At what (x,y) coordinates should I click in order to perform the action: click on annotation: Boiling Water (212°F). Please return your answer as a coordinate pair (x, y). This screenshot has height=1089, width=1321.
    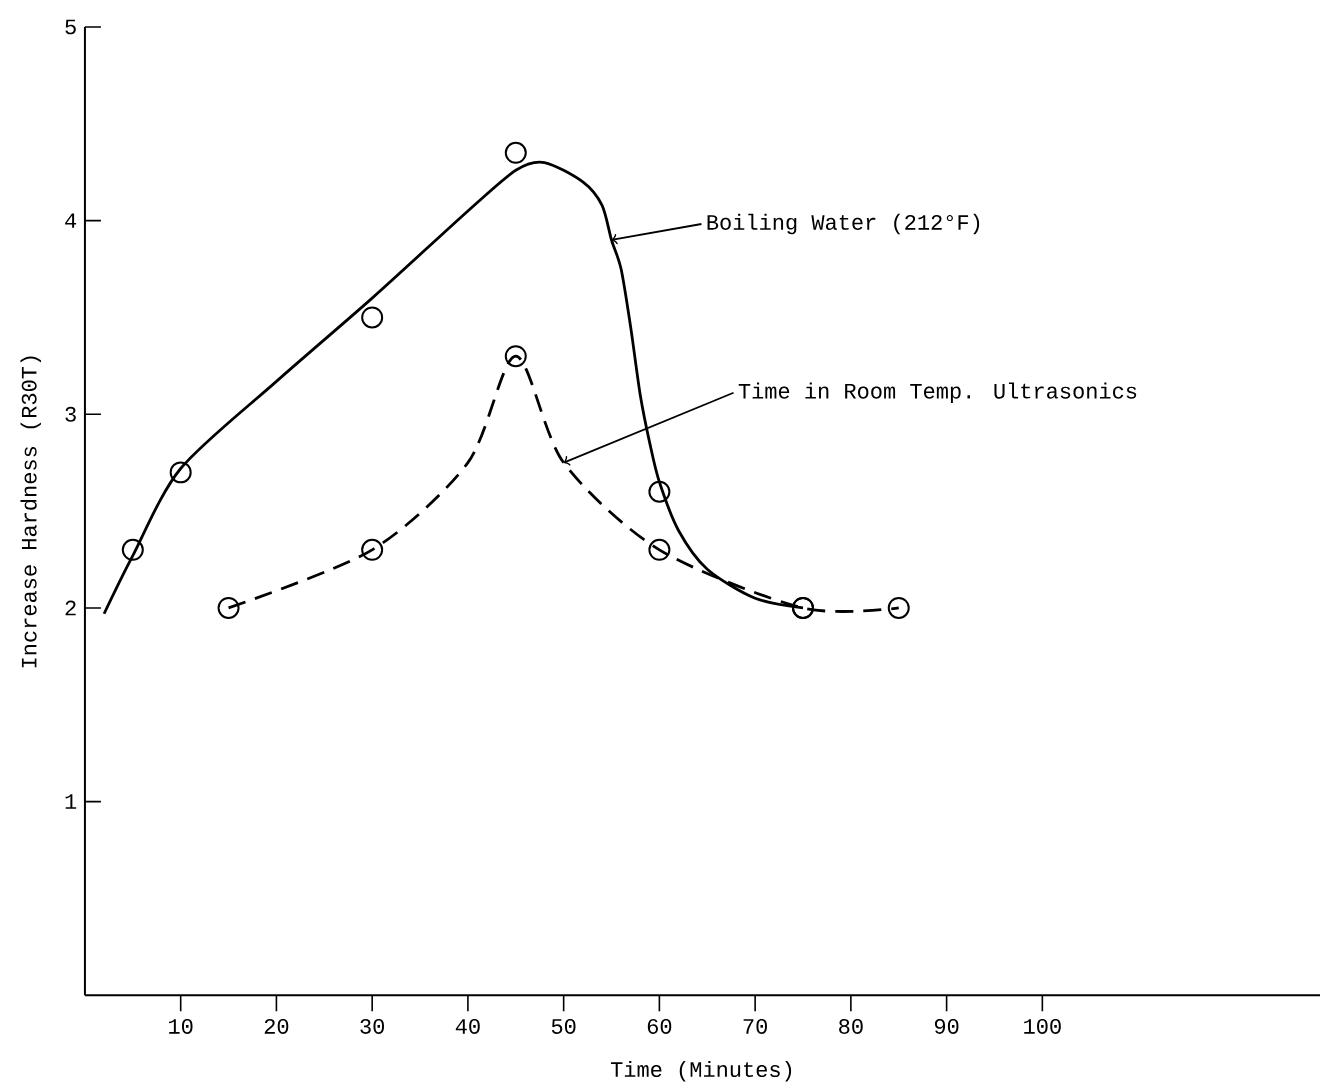
    Looking at the image, I should click on (843, 224).